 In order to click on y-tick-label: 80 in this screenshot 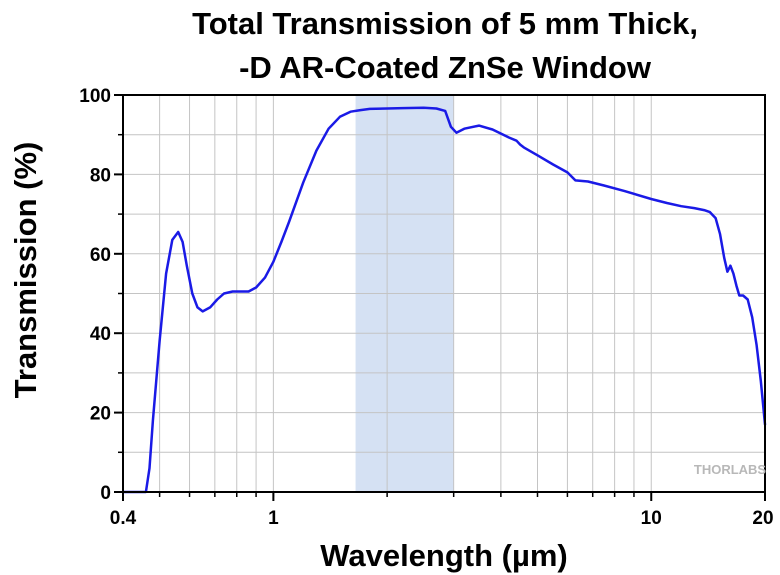, I will do `click(100, 175)`.